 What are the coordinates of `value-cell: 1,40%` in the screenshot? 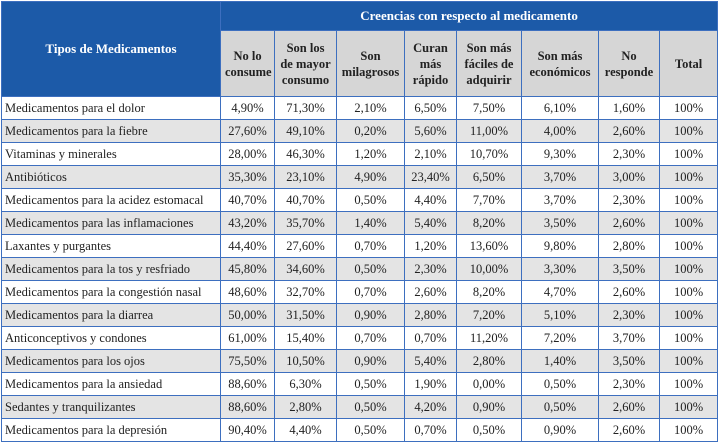 It's located at (370, 223).